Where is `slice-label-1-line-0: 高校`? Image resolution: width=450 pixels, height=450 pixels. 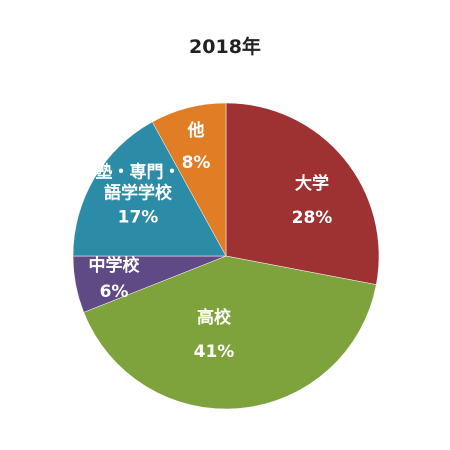 slice-label-1-line-0: 高校 is located at coordinates (214, 317).